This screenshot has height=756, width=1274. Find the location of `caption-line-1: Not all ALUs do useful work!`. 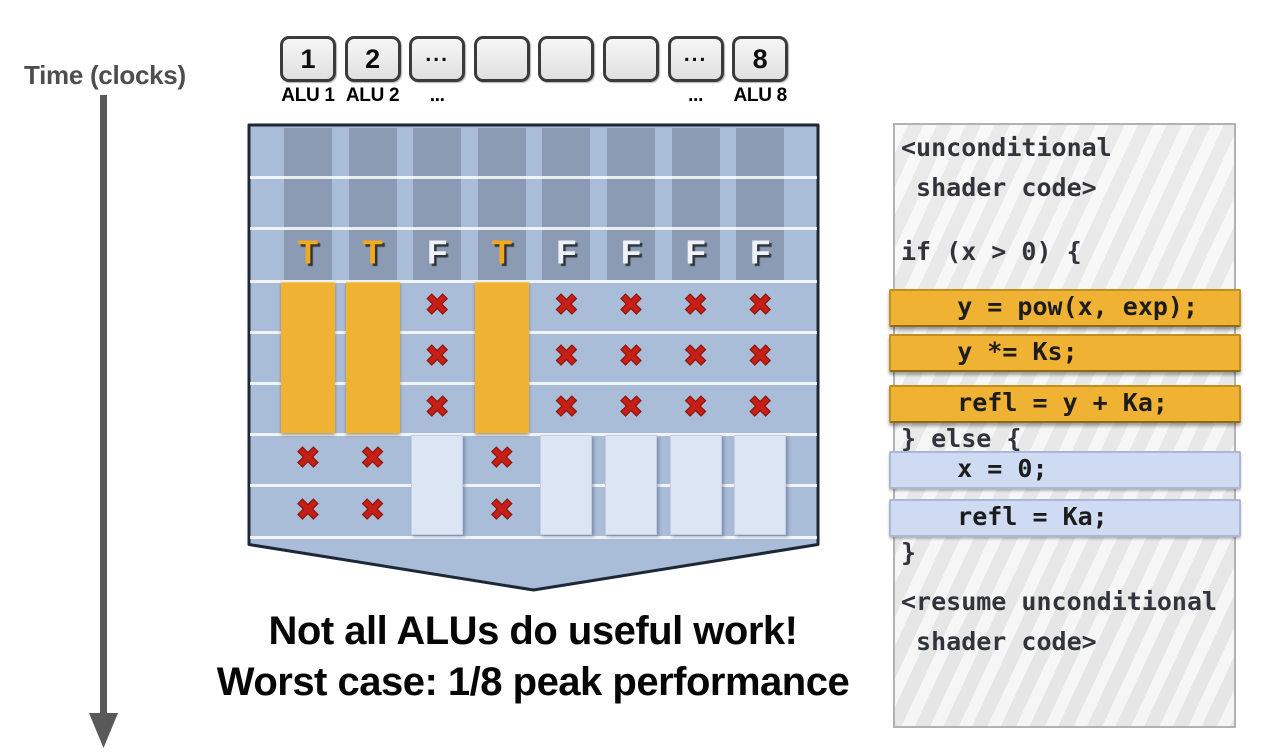

caption-line-1: Not all ALUs do useful work! is located at coordinates (533, 631).